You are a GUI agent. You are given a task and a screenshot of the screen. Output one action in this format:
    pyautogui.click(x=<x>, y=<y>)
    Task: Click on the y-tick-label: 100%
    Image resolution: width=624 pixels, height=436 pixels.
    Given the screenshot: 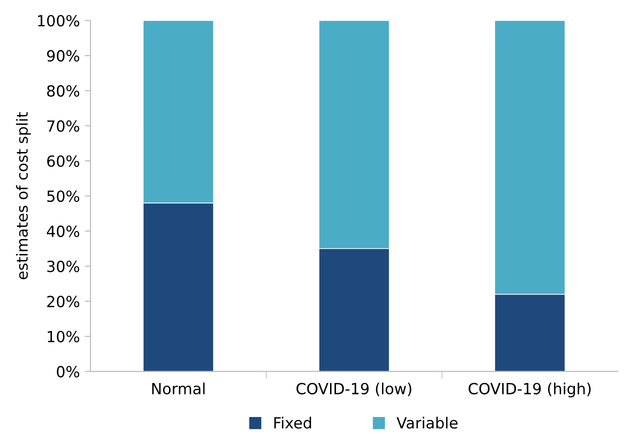 What is the action you would take?
    pyautogui.click(x=59, y=20)
    